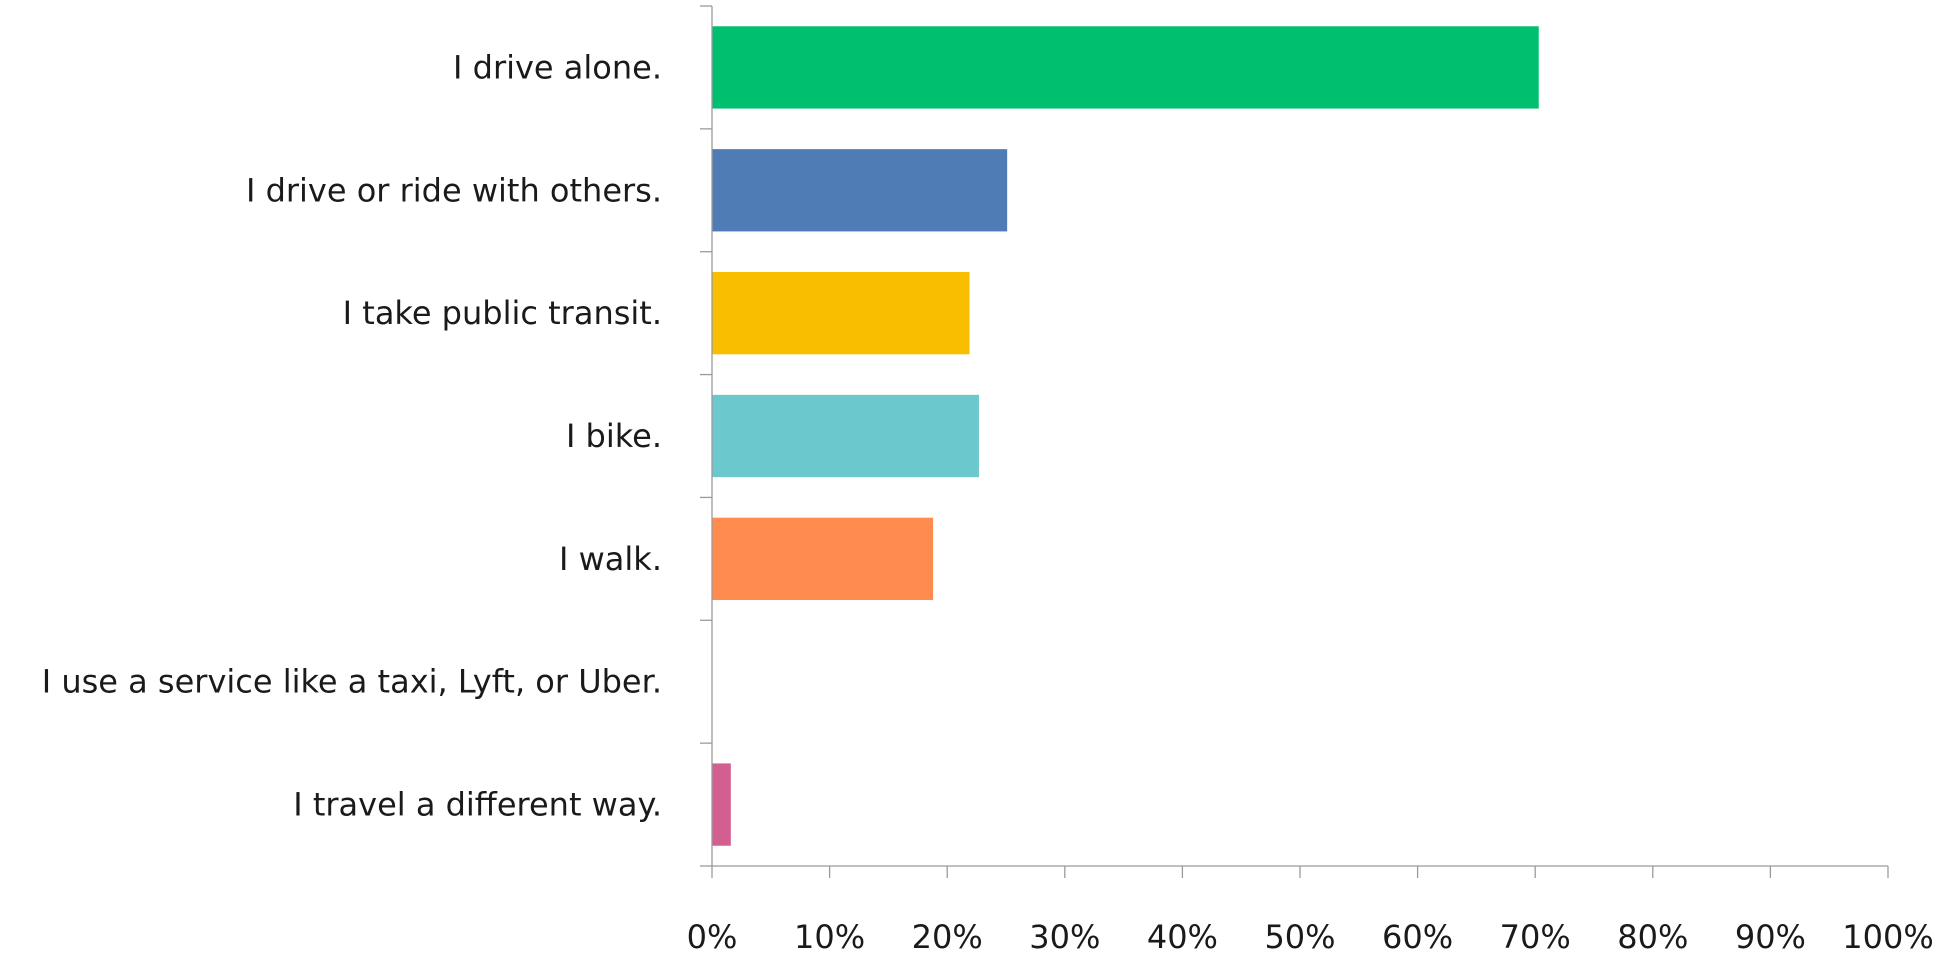 Image resolution: width=1947 pixels, height=958 pixels. Describe the element at coordinates (454, 190) in the screenshot. I see `category-label: I drive or ride with others.` at that location.